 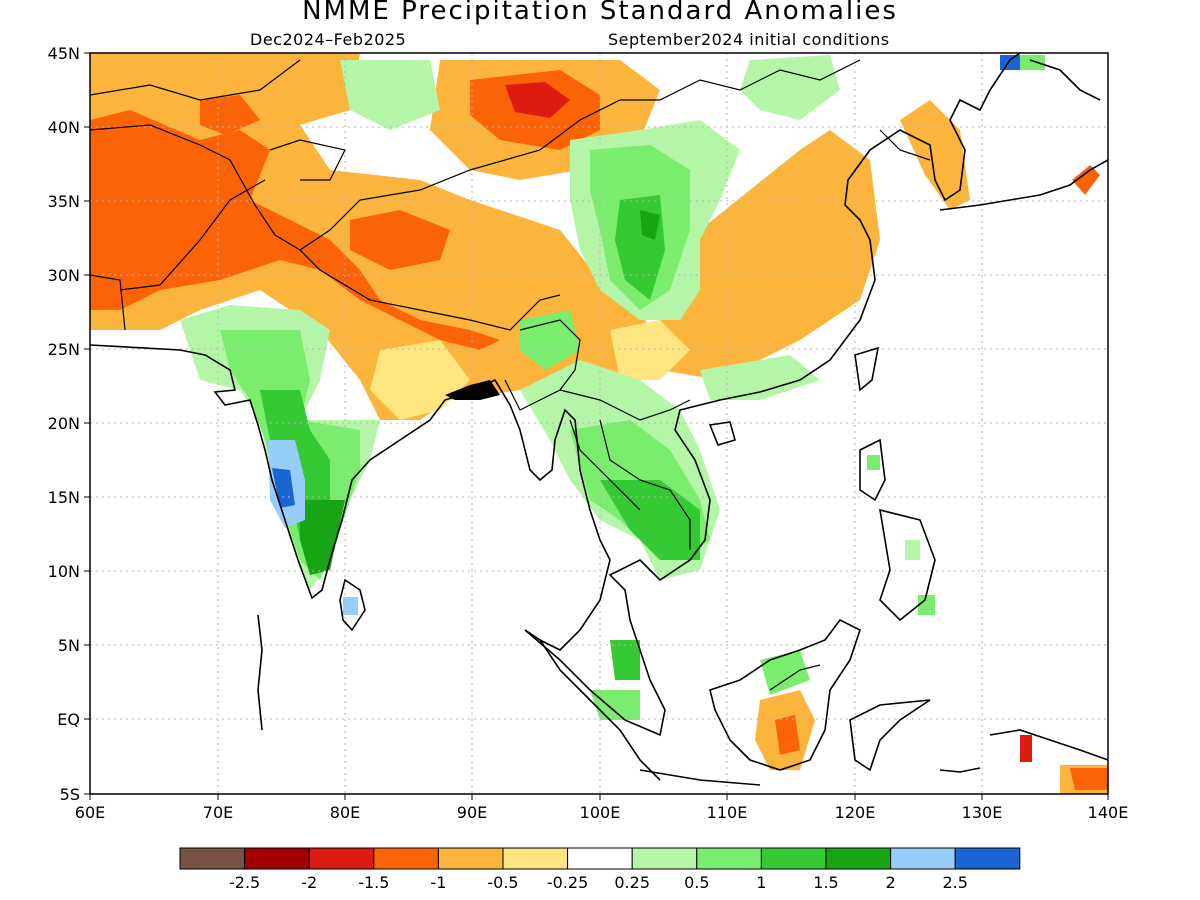 What do you see at coordinates (727, 812) in the screenshot?
I see `lon-label: 110E` at bounding box center [727, 812].